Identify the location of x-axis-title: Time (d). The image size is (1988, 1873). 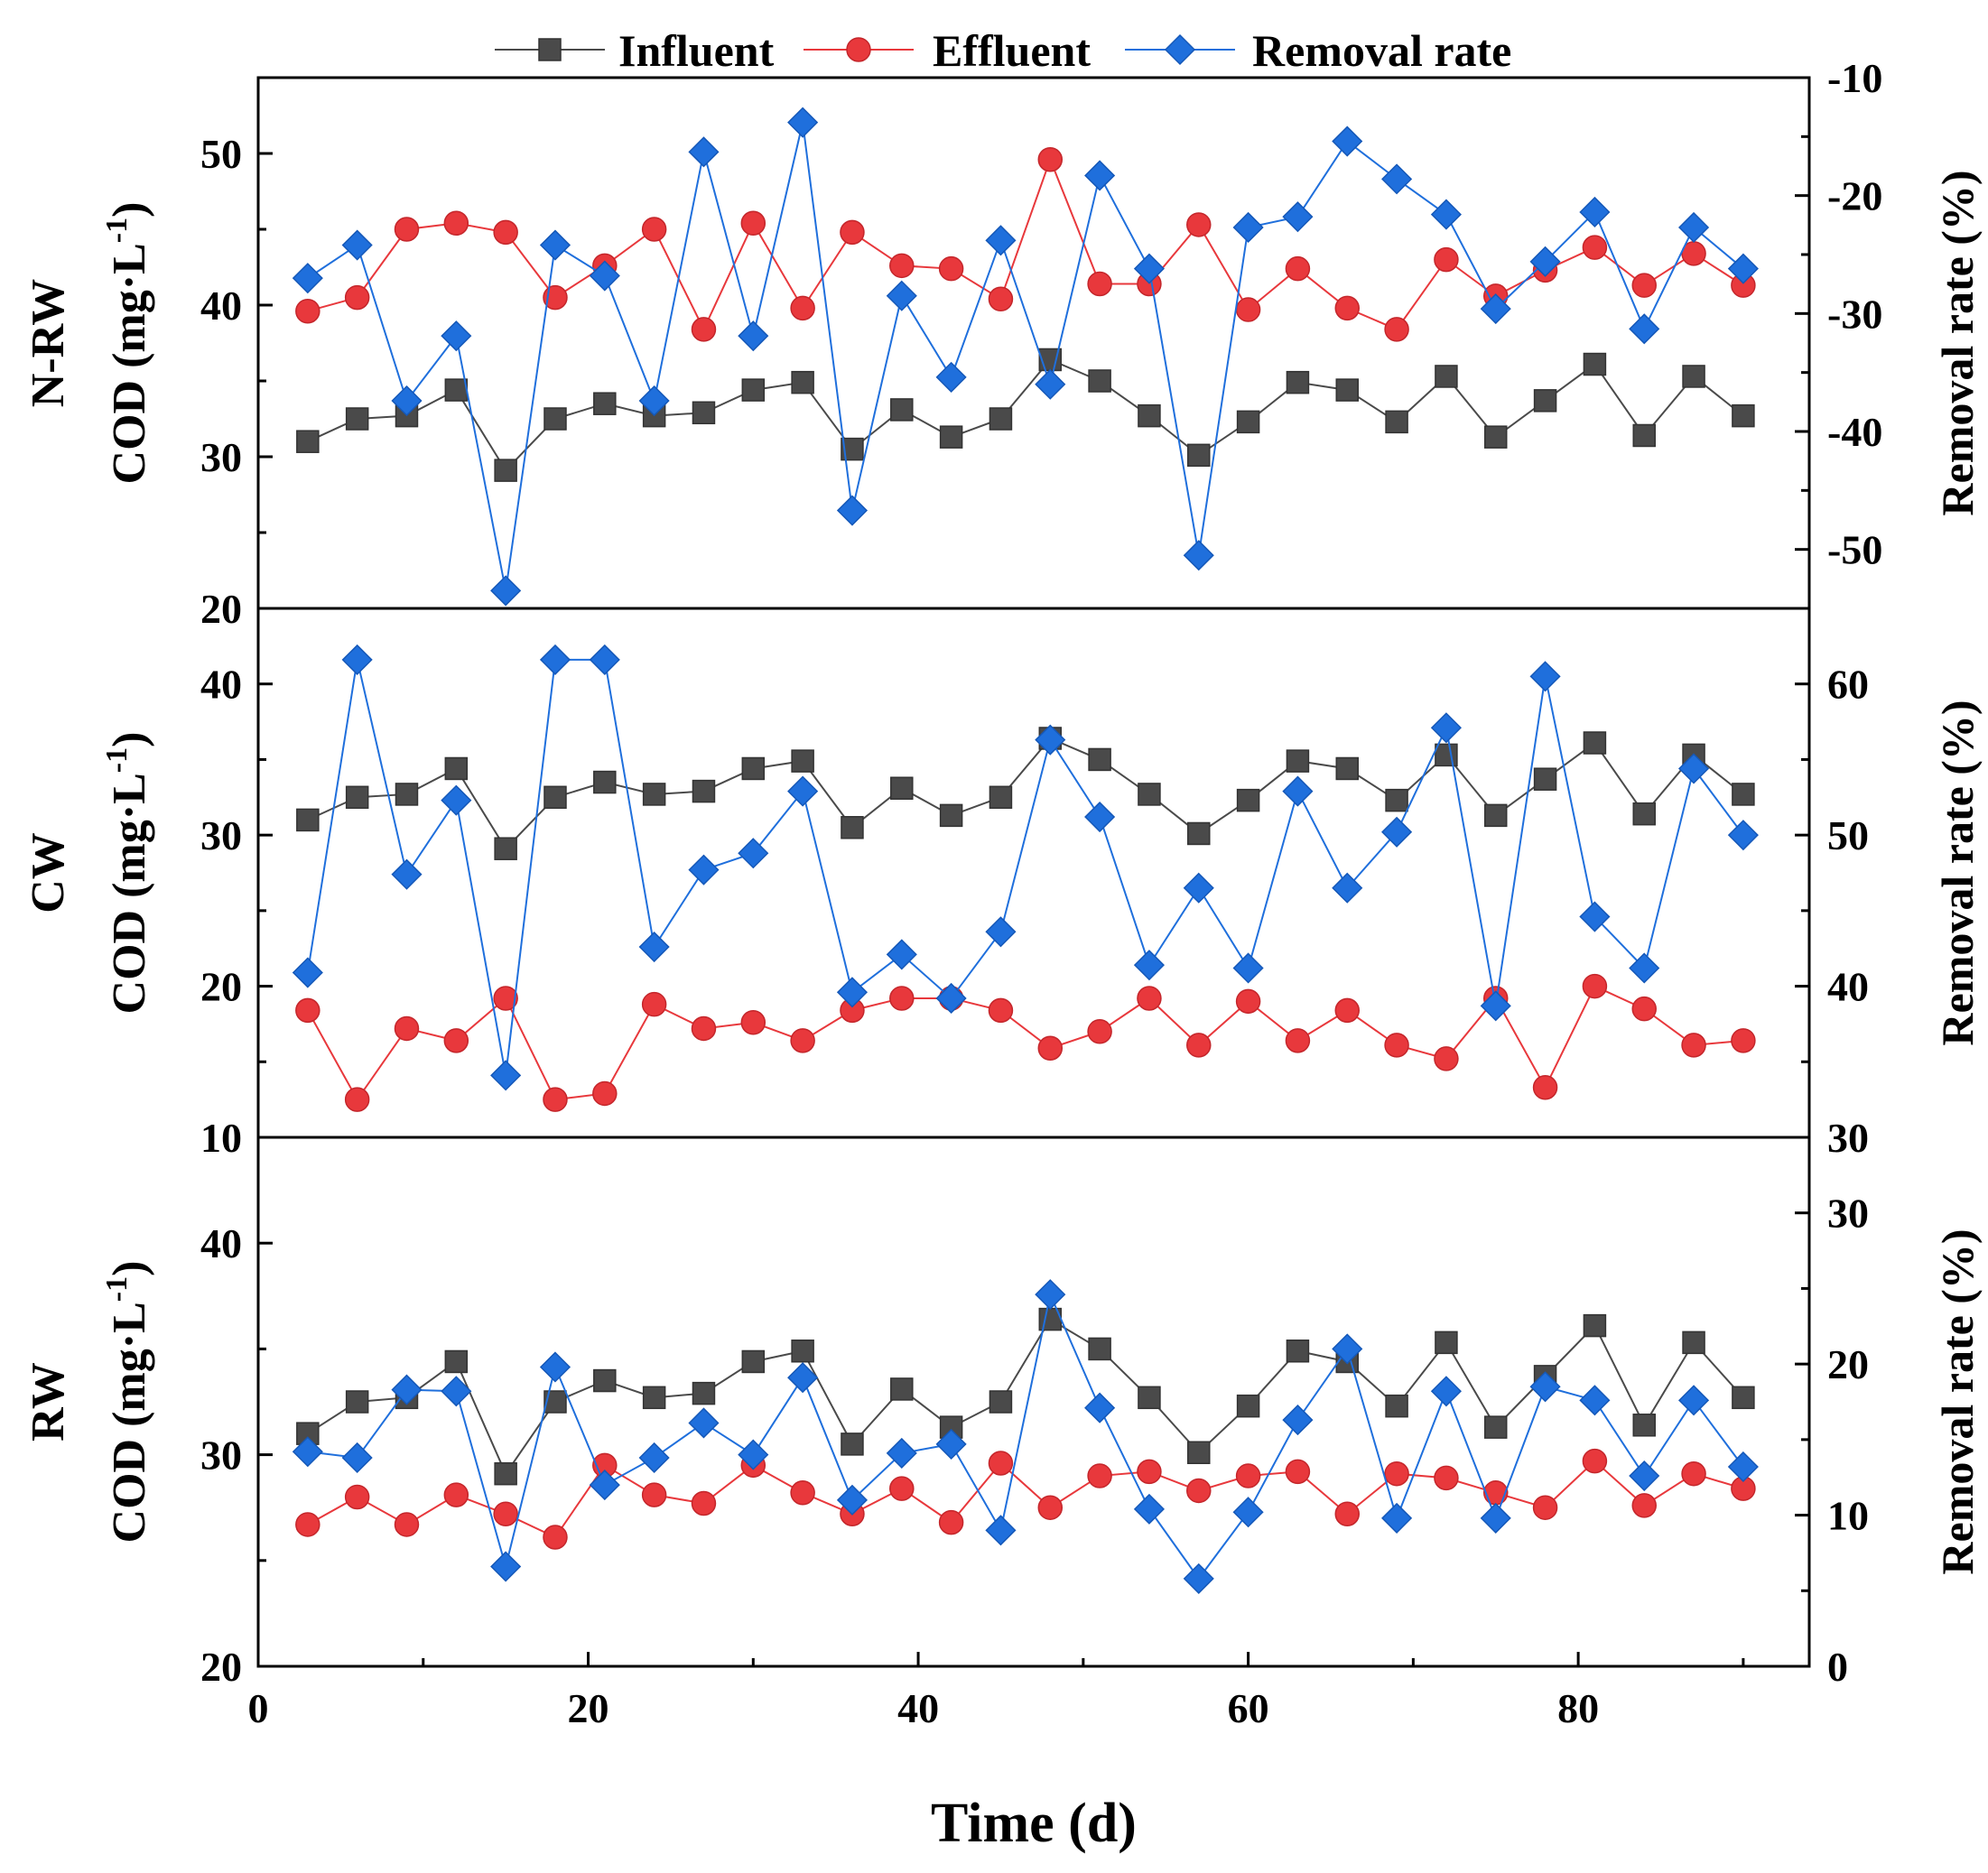
(1034, 1823).